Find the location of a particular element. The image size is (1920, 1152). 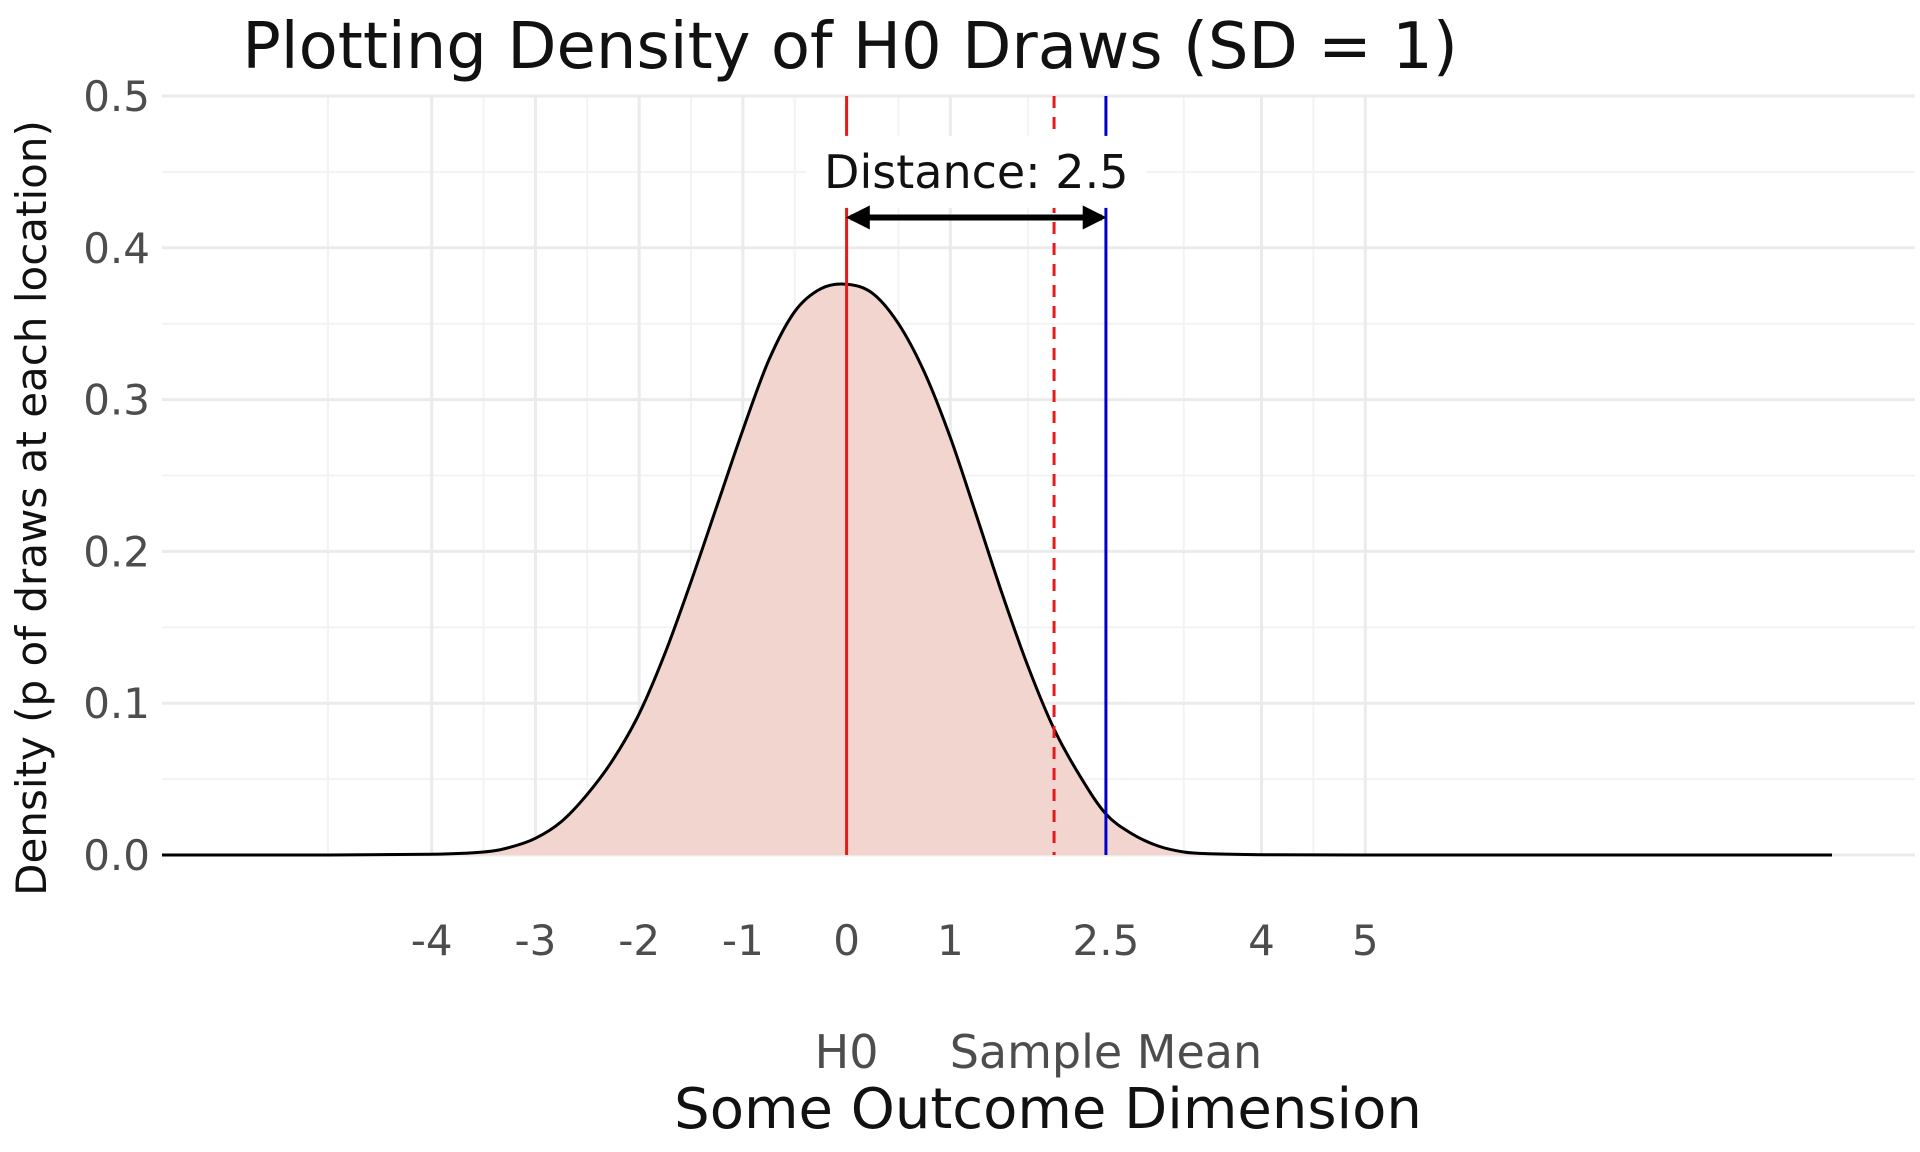

x-tick-label: 5 is located at coordinates (1365, 940).